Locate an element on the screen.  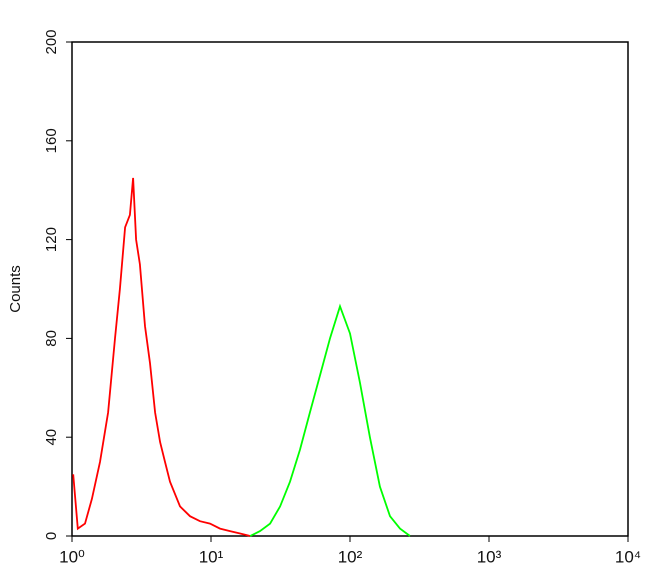
x-tick-label: 10² is located at coordinates (350, 556).